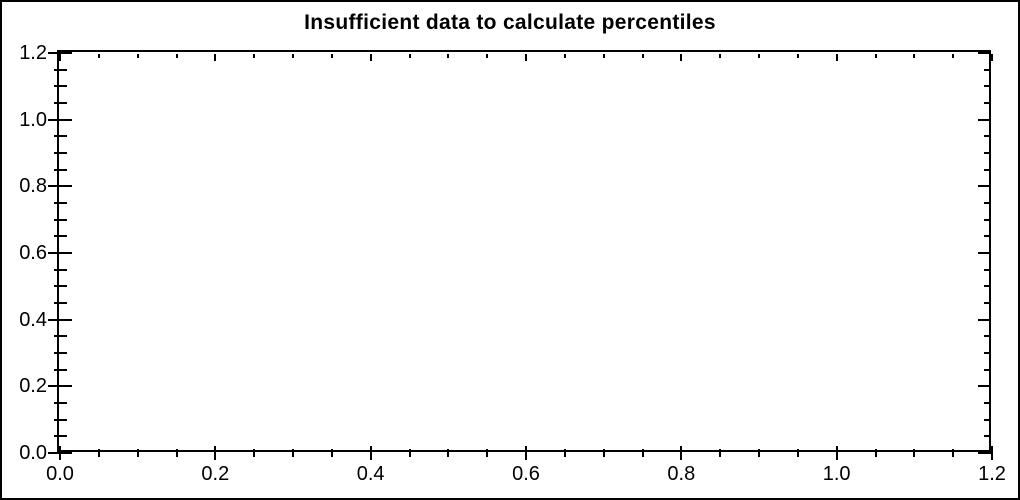 The width and height of the screenshot is (1020, 500). What do you see at coordinates (33, 253) in the screenshot?
I see `y-tick-label: 0.6` at bounding box center [33, 253].